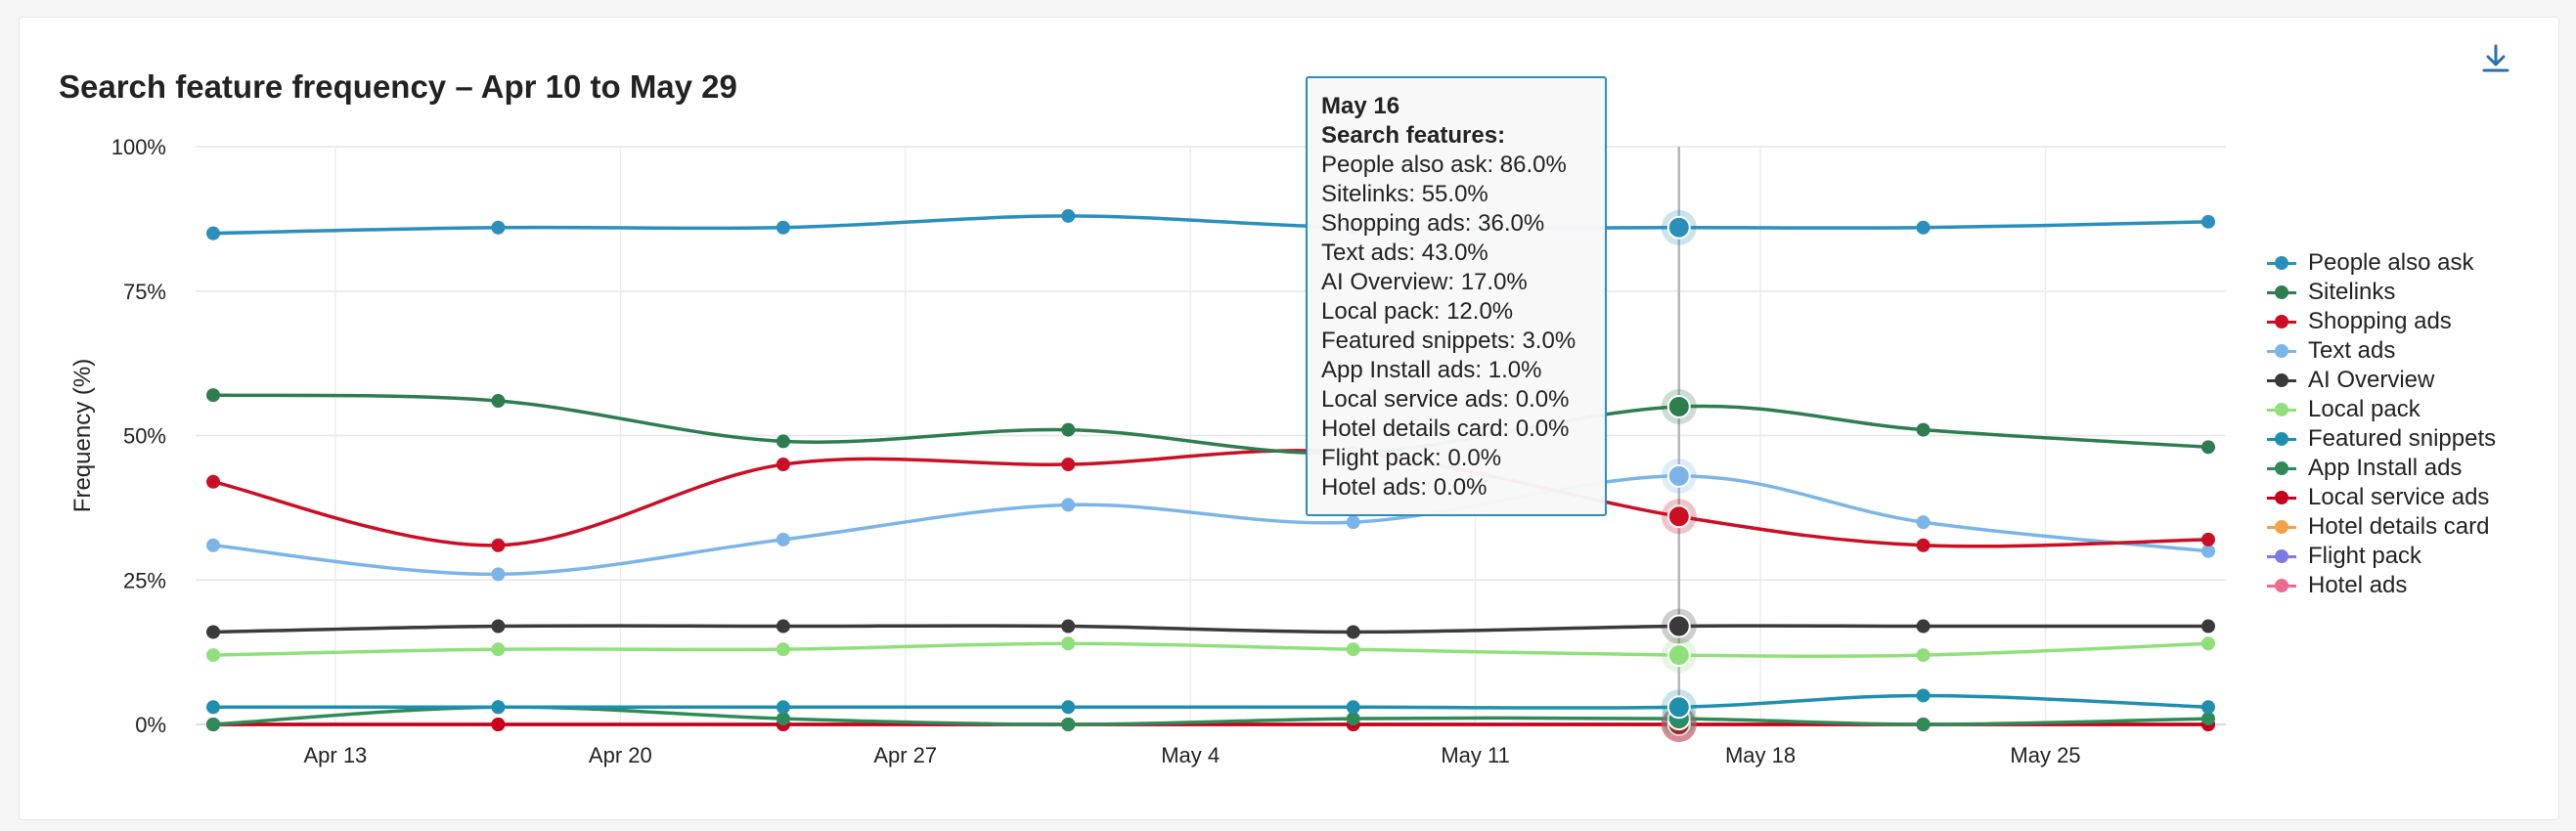  What do you see at coordinates (1678, 707) in the screenshot?
I see `hover-point-featured-snippets` at bounding box center [1678, 707].